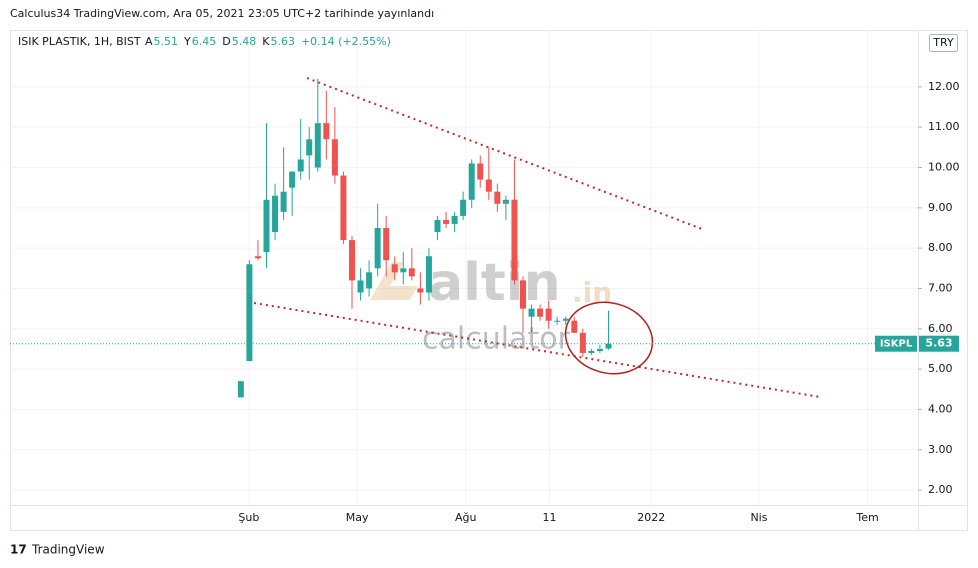 The height and width of the screenshot is (568, 978). I want to click on watermark-text: altin, so click(494, 283).